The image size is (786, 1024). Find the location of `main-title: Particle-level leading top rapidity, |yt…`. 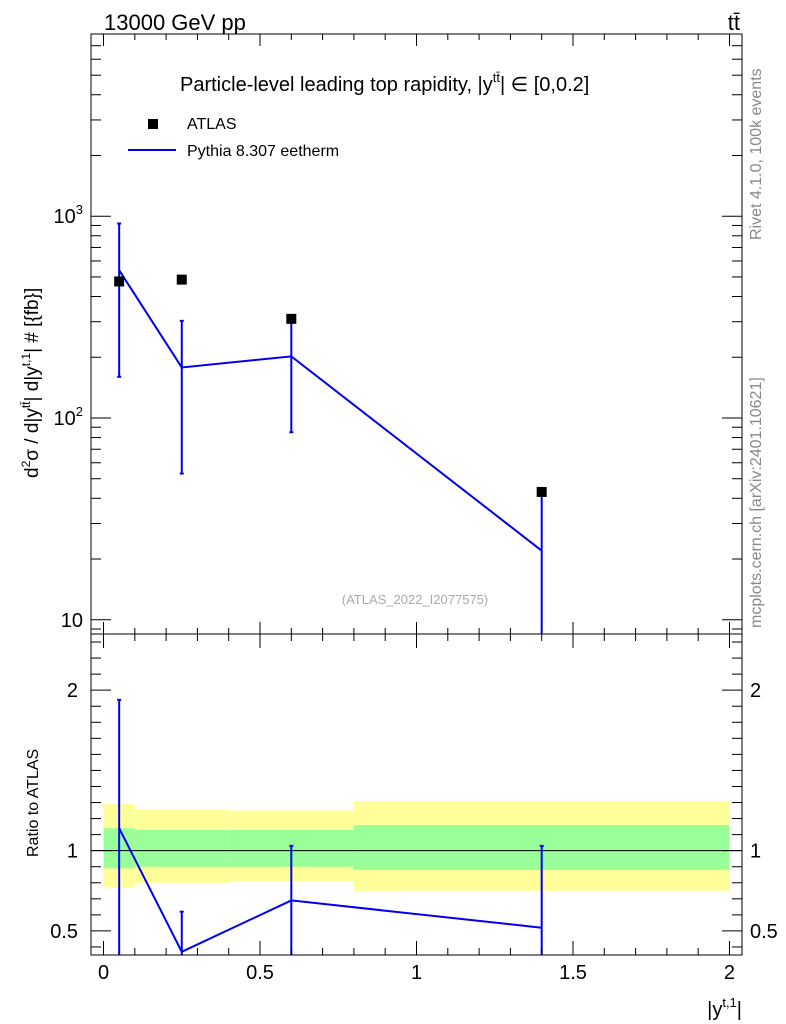

main-title: Particle-level leading top rapidity, |yt… is located at coordinates (384, 83).